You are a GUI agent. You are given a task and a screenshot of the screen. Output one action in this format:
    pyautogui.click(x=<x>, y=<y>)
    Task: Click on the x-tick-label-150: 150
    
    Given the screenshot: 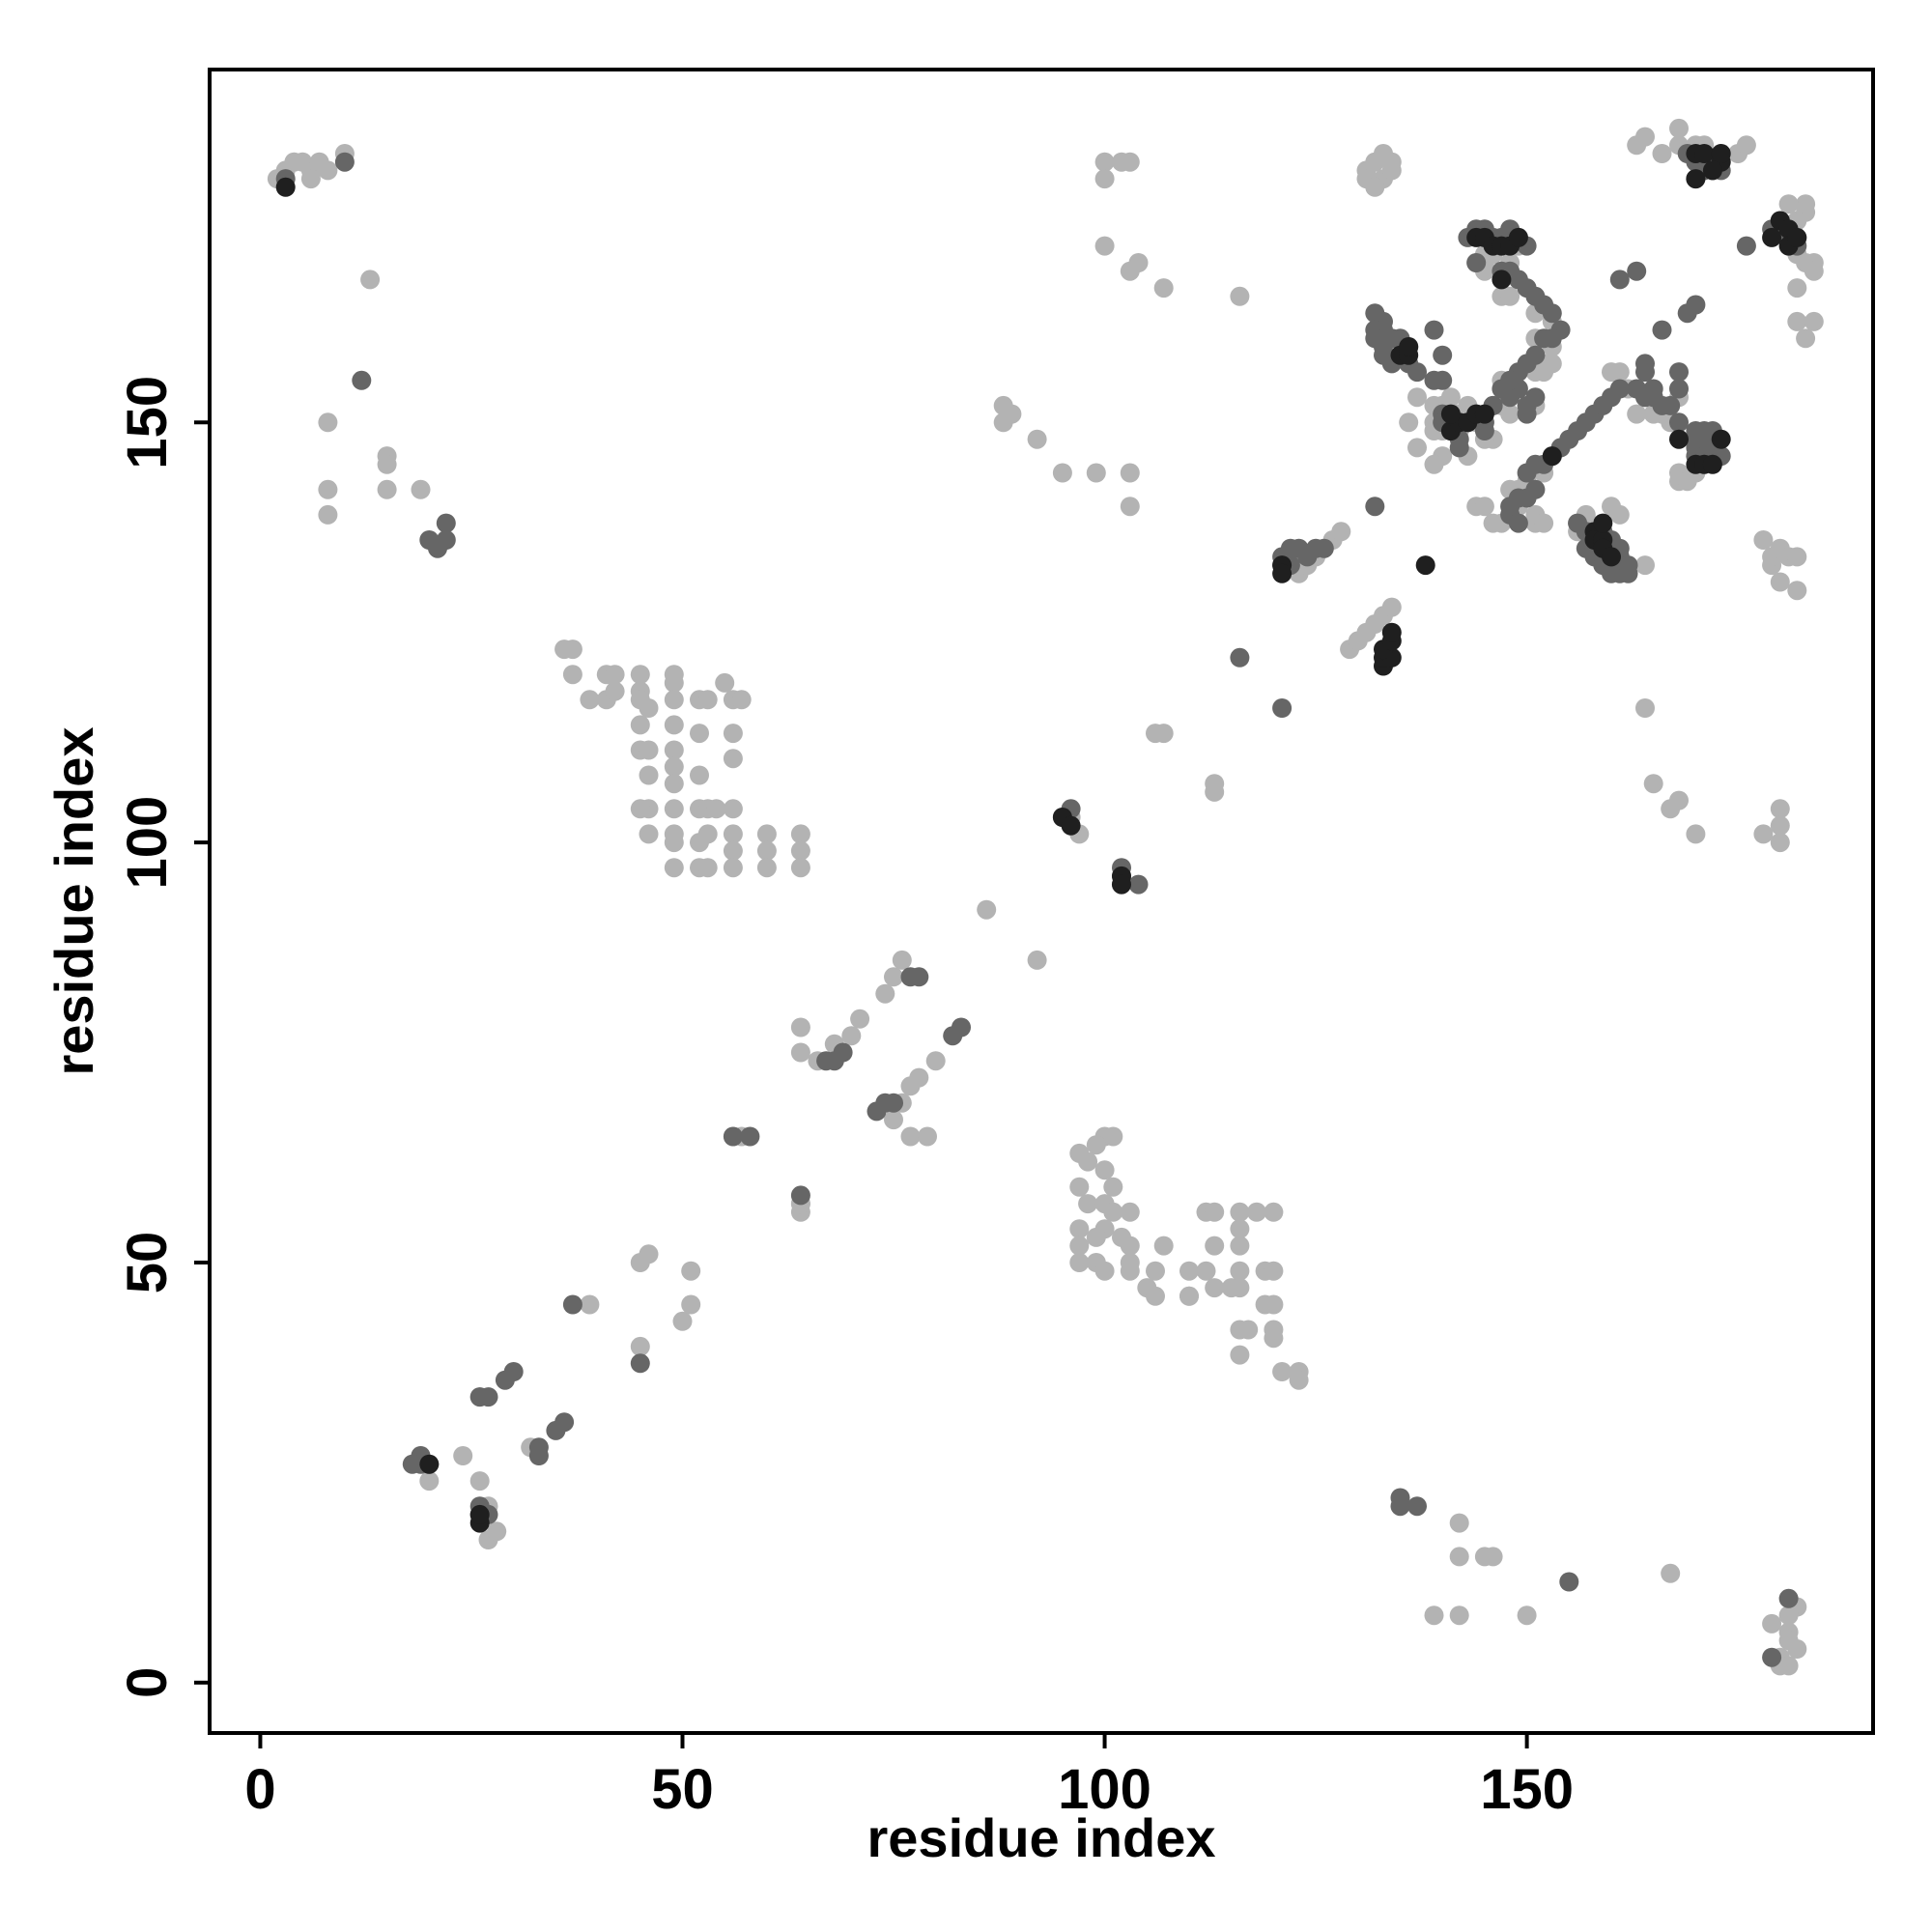 What is the action you would take?
    pyautogui.click(x=1527, y=1789)
    